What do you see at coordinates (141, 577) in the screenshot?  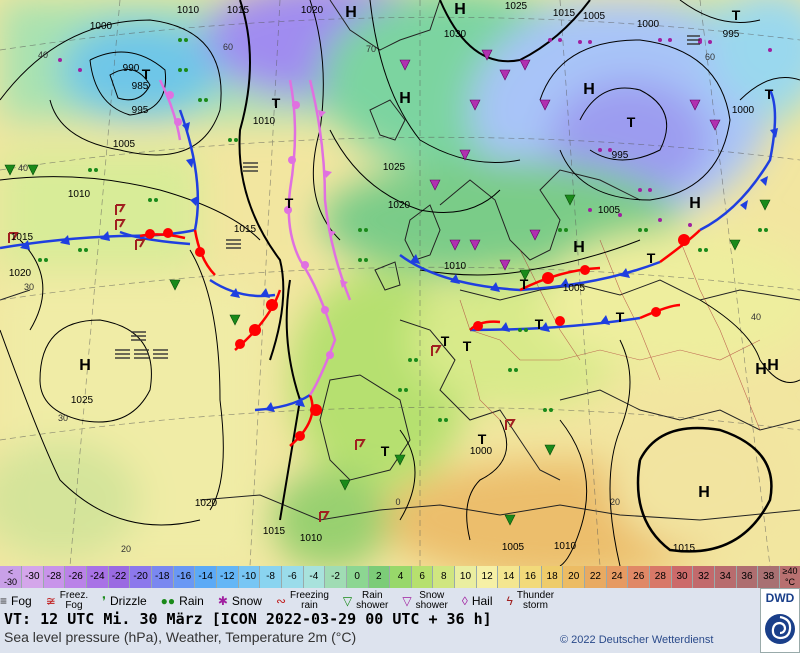 I see `temperature-scale-cell: -20` at bounding box center [141, 577].